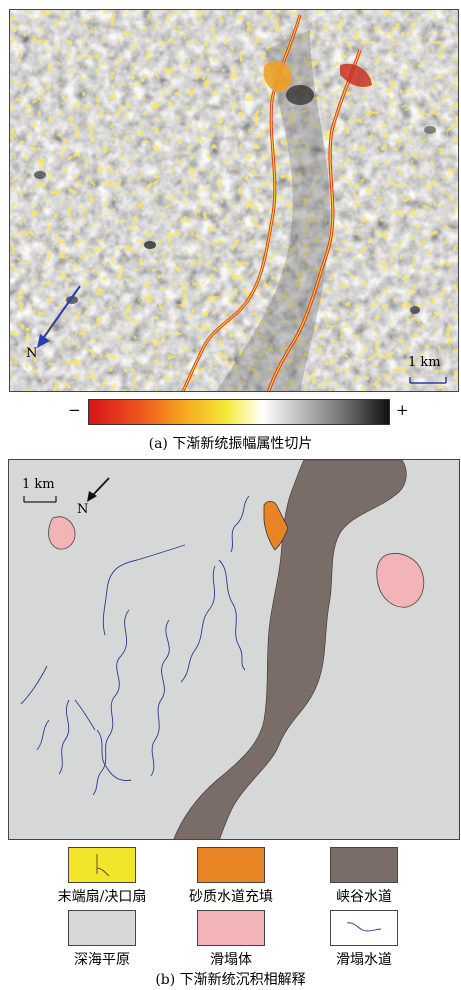  I want to click on legend-swatch-slump-channel, so click(364, 928).